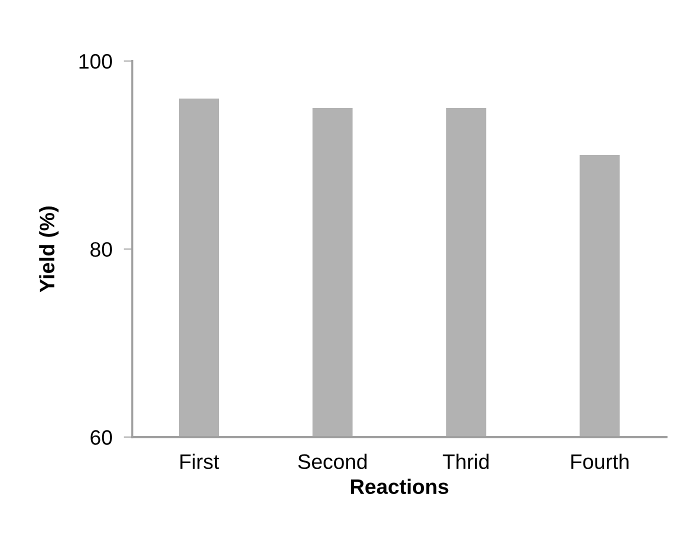 The height and width of the screenshot is (545, 685). What do you see at coordinates (465, 462) in the screenshot?
I see `x-tick-label: Thrid` at bounding box center [465, 462].